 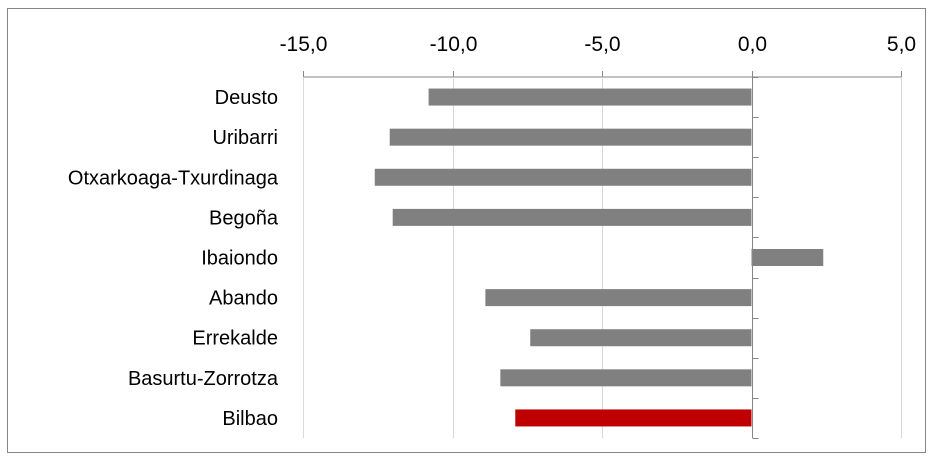 What do you see at coordinates (602, 44) in the screenshot?
I see `x-tick-label: -5,0` at bounding box center [602, 44].